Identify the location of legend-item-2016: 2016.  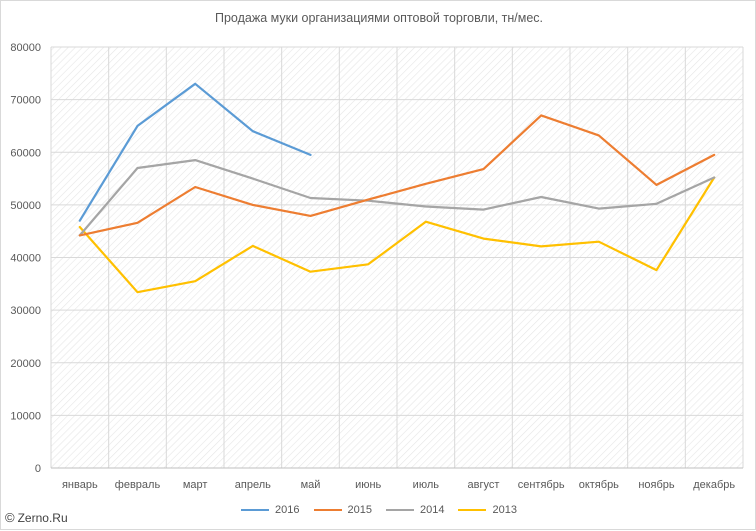
(270, 510).